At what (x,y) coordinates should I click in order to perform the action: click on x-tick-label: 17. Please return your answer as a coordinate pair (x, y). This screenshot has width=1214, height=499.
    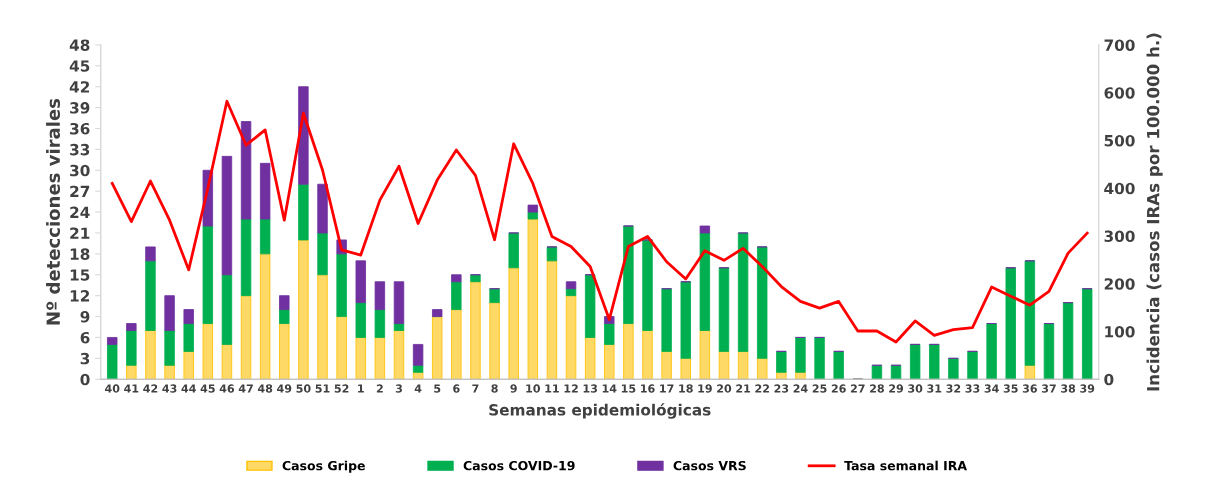
    Looking at the image, I should click on (667, 388).